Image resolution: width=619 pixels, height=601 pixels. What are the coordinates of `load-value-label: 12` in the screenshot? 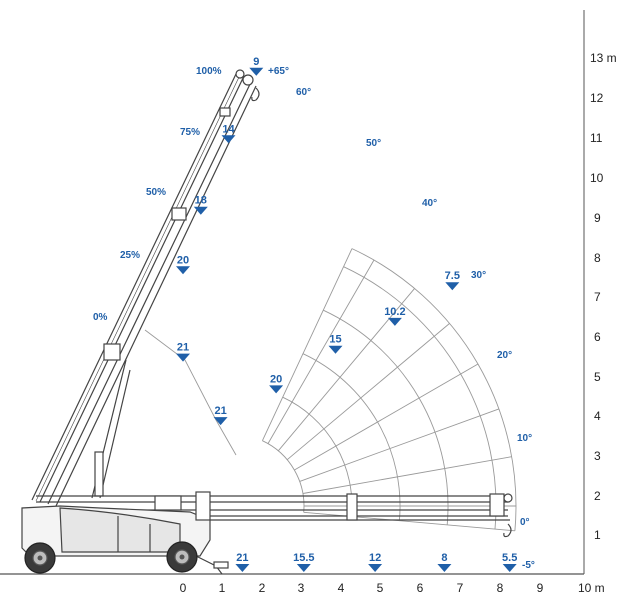 It's located at (375, 558).